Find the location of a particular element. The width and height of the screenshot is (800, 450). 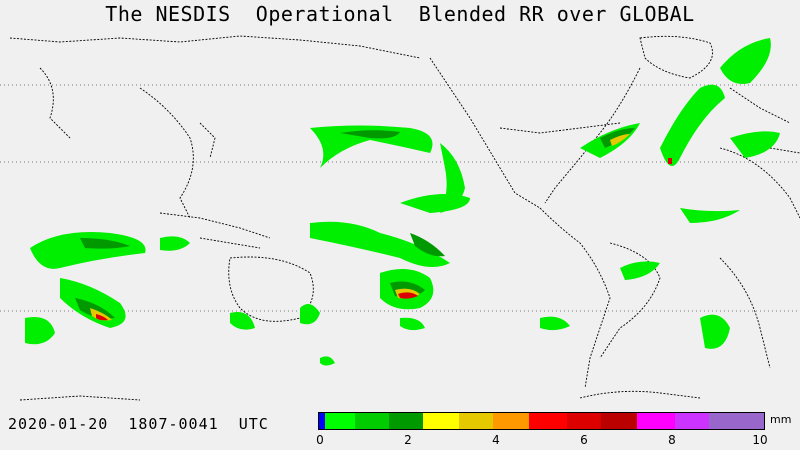

timezone-label: UTC is located at coordinates (253, 424).